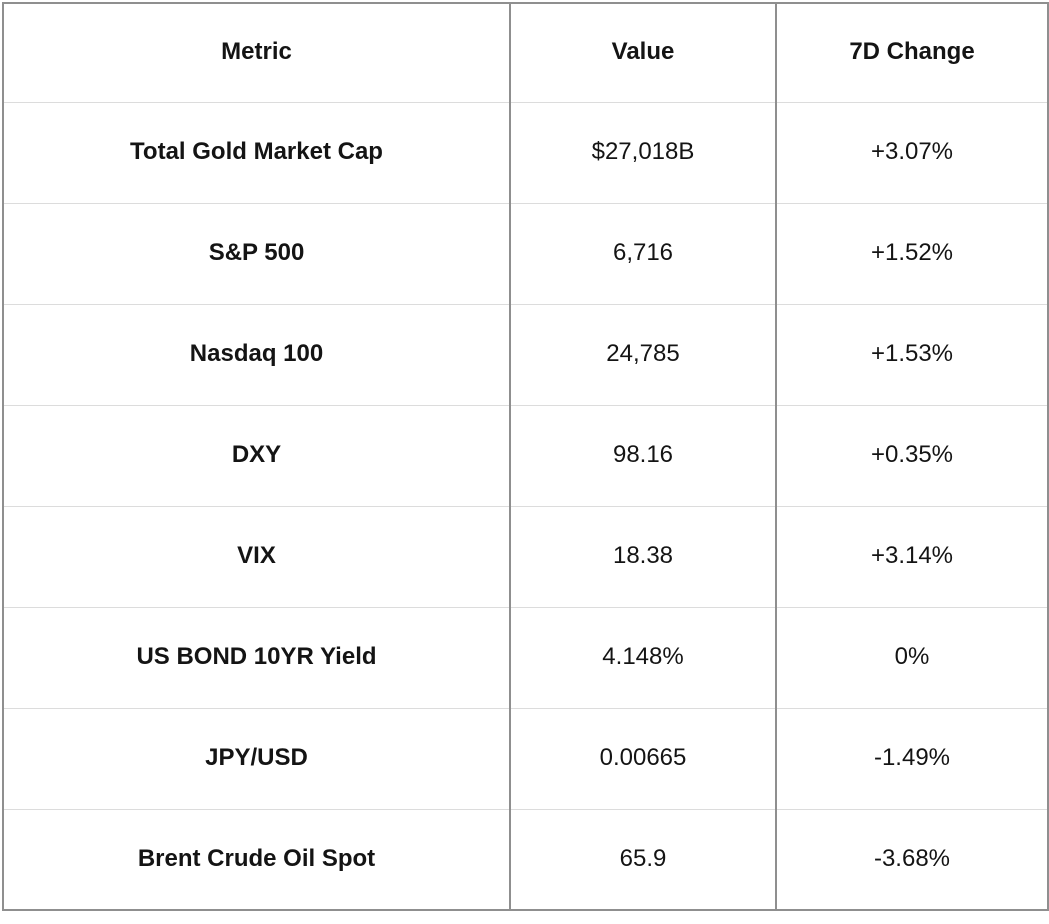  I want to click on change-cell: +3.14%, so click(911, 556).